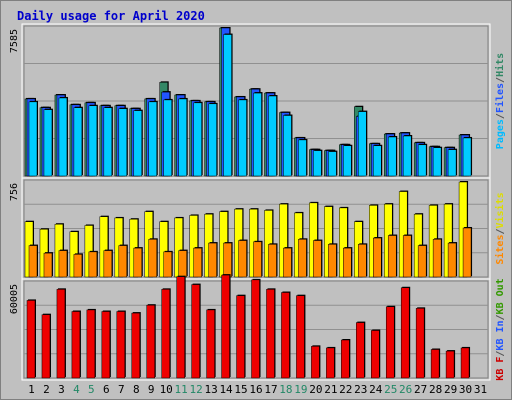  What do you see at coordinates (91, 389) in the screenshot?
I see `x-tick-label: 5` at bounding box center [91, 389].